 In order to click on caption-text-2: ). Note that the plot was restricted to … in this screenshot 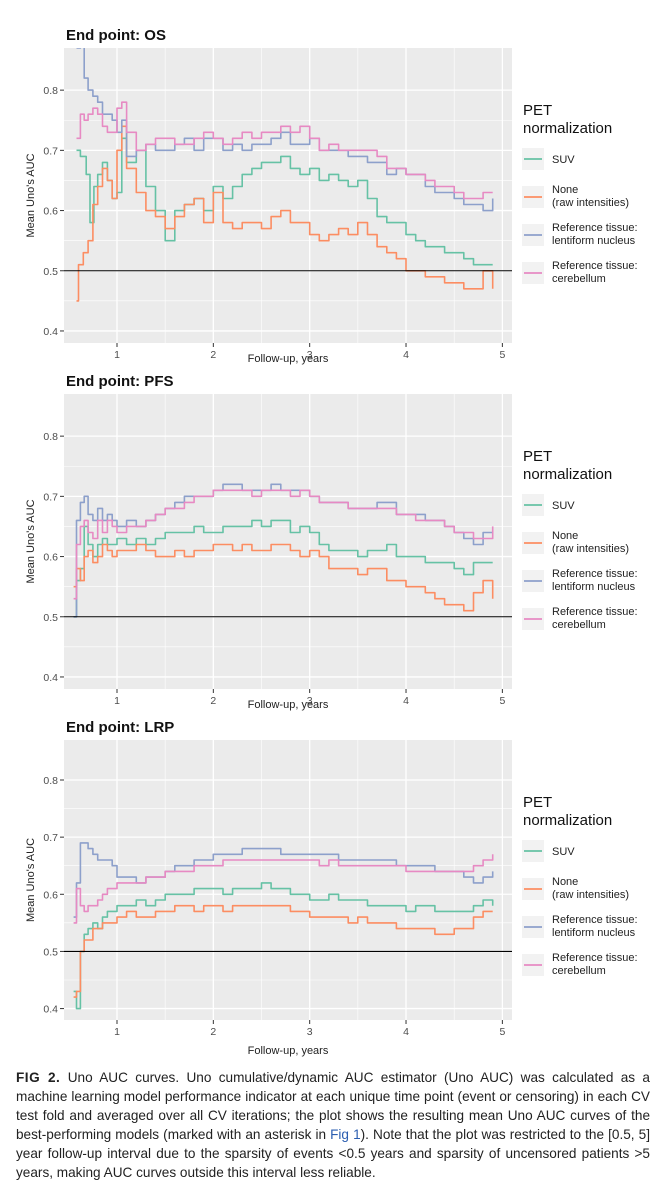, I will do `click(333, 1153)`.